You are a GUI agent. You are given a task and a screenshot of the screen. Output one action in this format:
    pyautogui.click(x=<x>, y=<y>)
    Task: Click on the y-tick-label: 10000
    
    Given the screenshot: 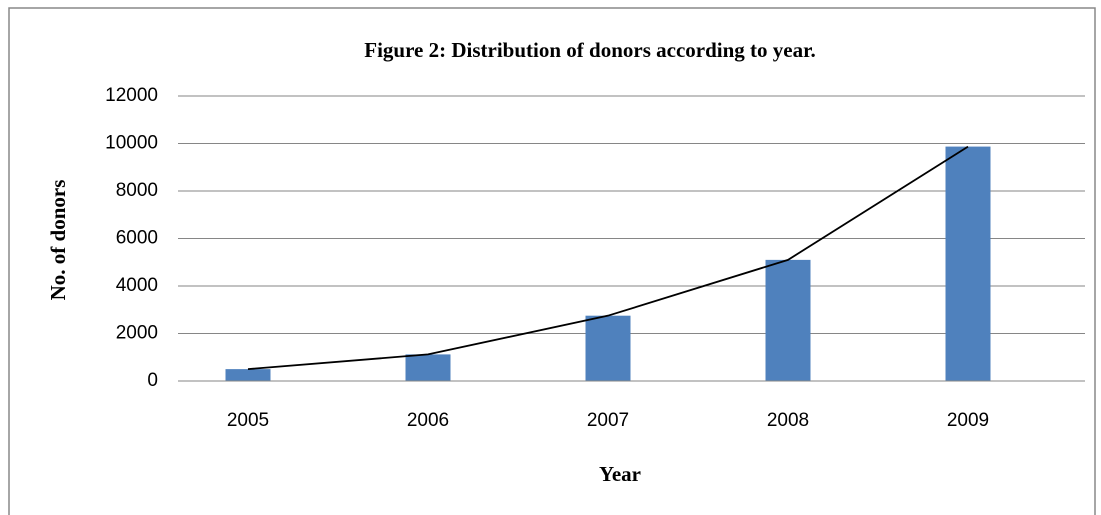 What is the action you would take?
    pyautogui.click(x=131, y=143)
    